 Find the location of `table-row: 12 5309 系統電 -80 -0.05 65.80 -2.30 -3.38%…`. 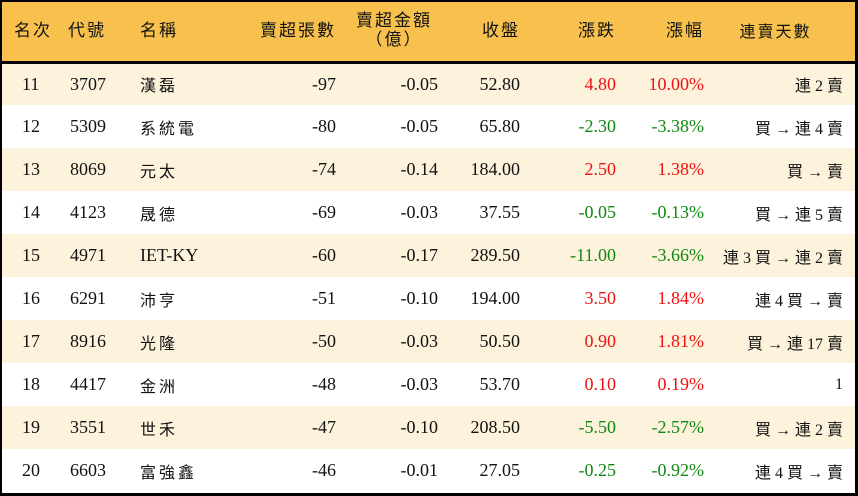

table-row: 12 5309 系統電 -80 -0.05 65.80 -2.30 -3.38%… is located at coordinates (428, 126).